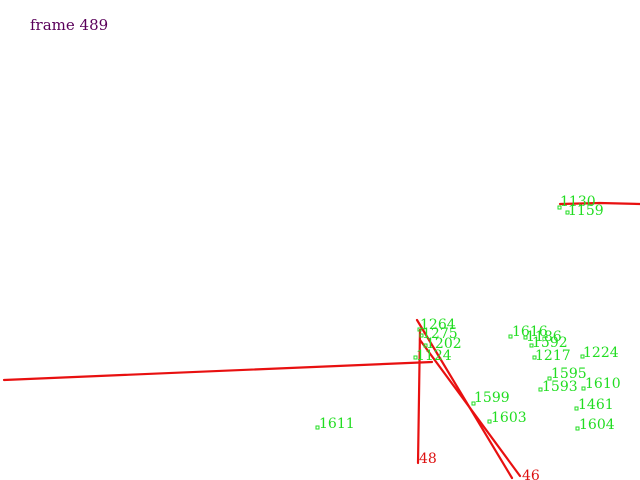 The image size is (640, 480). Describe the element at coordinates (69, 25) in the screenshot. I see `frame-label: frame 489` at that location.